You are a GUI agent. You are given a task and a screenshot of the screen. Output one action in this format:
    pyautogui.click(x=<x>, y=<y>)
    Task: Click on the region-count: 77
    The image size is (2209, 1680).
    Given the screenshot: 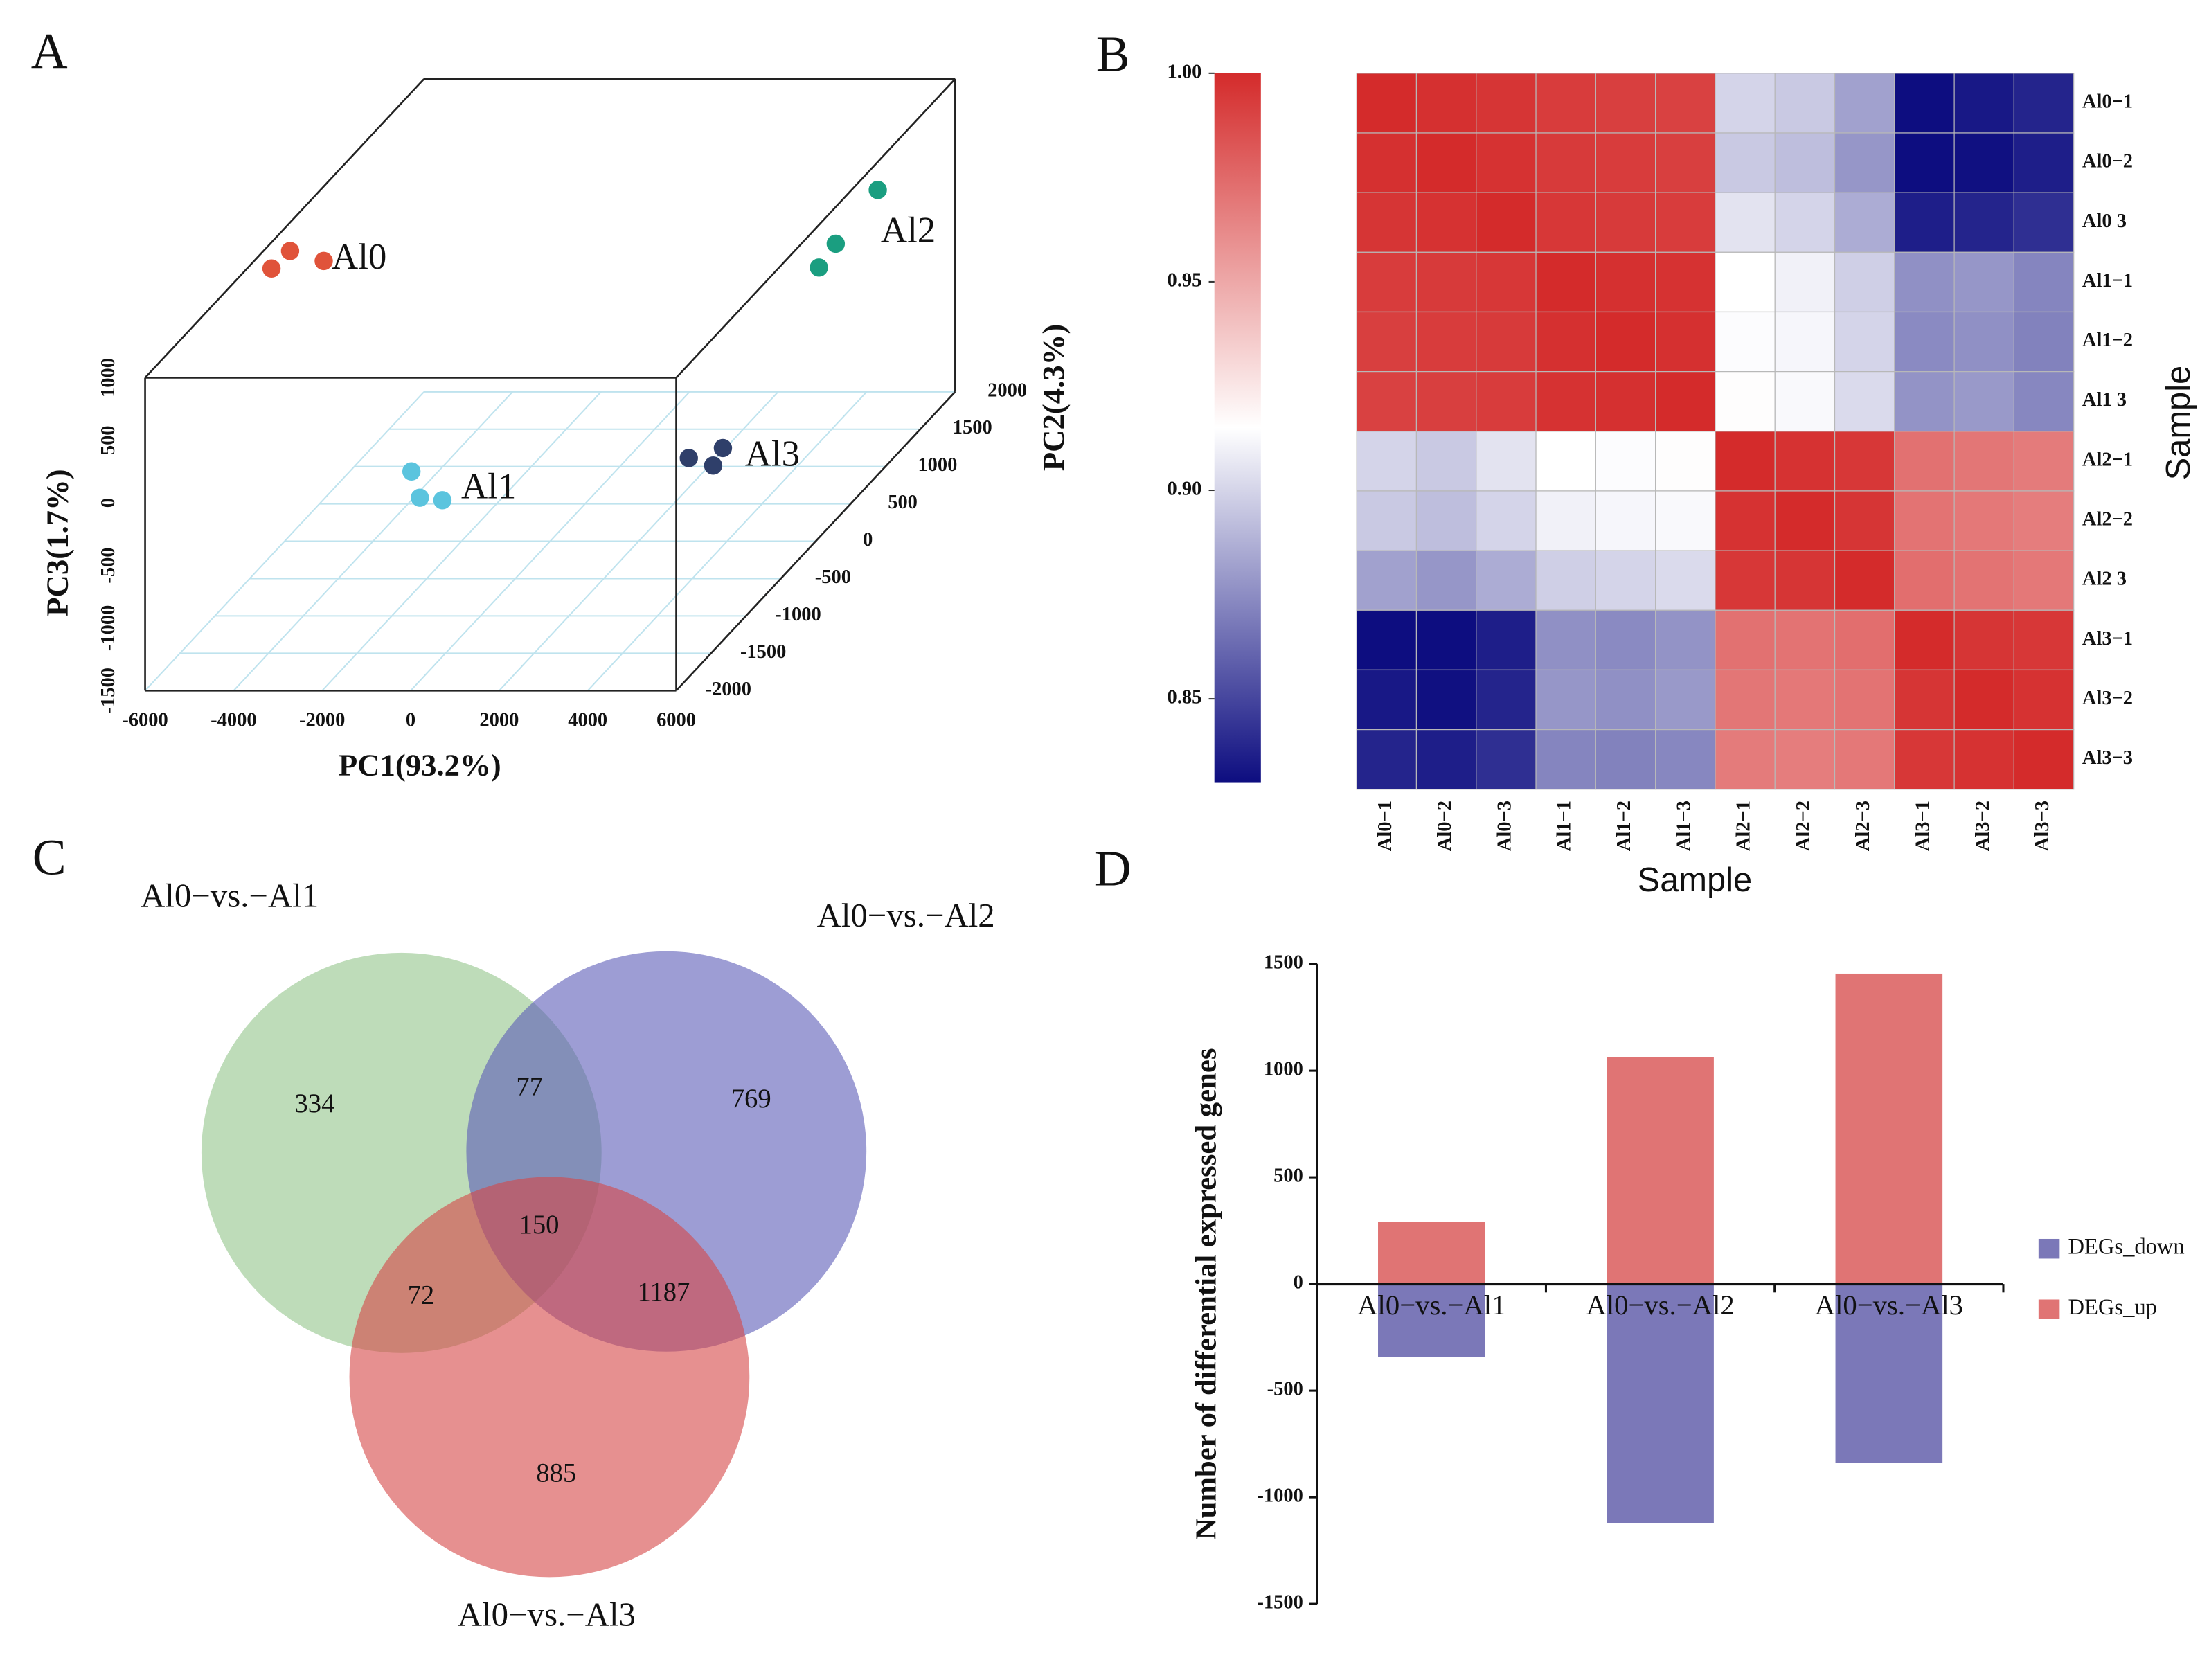 What is the action you would take?
    pyautogui.click(x=529, y=1086)
    